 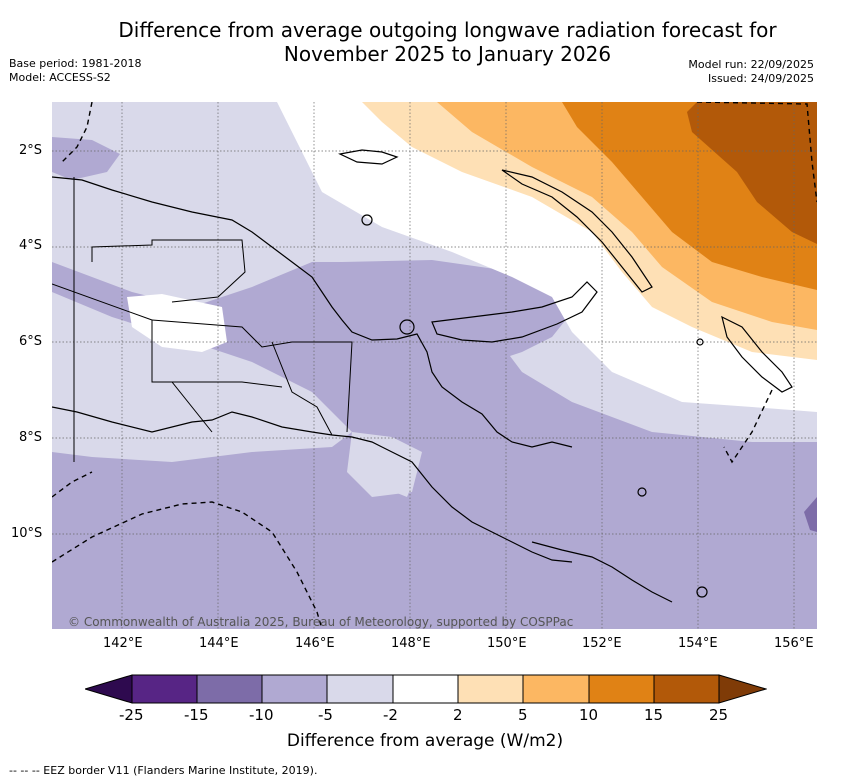 What do you see at coordinates (315, 643) in the screenshot?
I see `lon-label-146e: 146°E` at bounding box center [315, 643].